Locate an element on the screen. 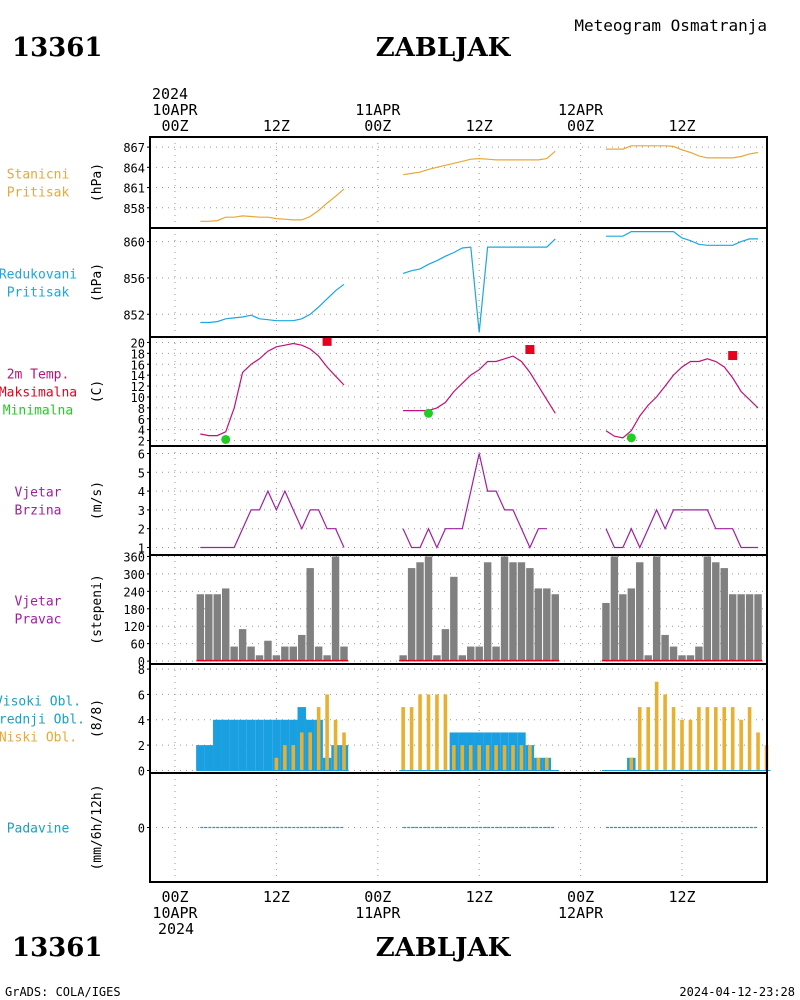  y-tick-label: 120 is located at coordinates (134, 627).